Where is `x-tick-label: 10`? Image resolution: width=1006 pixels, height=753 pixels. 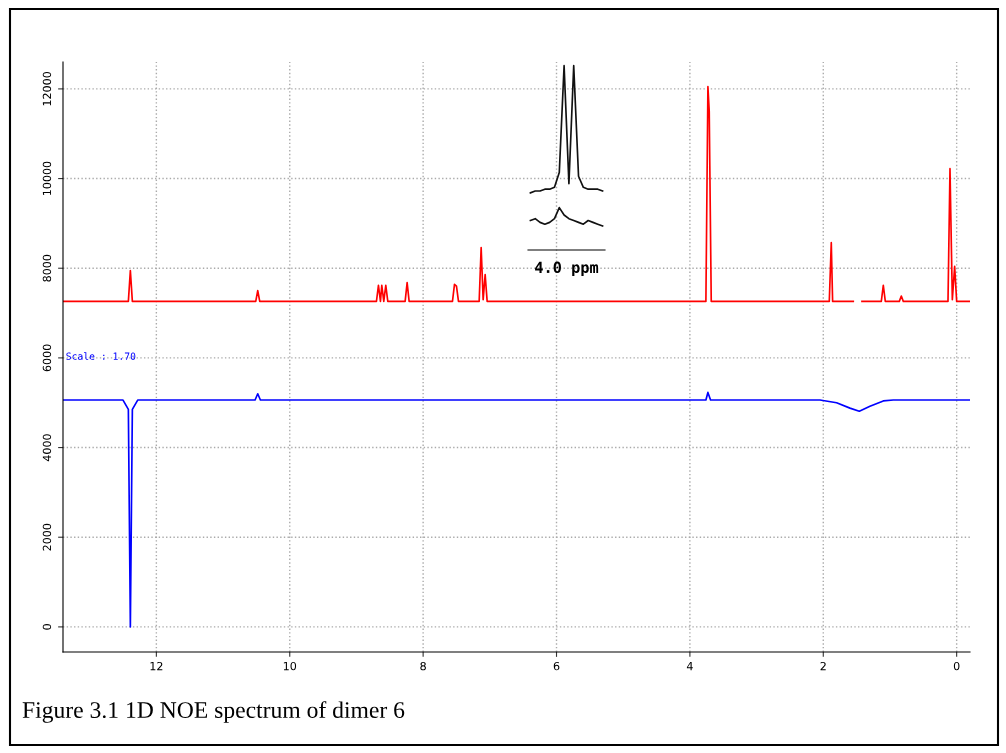 x-tick-label: 10 is located at coordinates (290, 666).